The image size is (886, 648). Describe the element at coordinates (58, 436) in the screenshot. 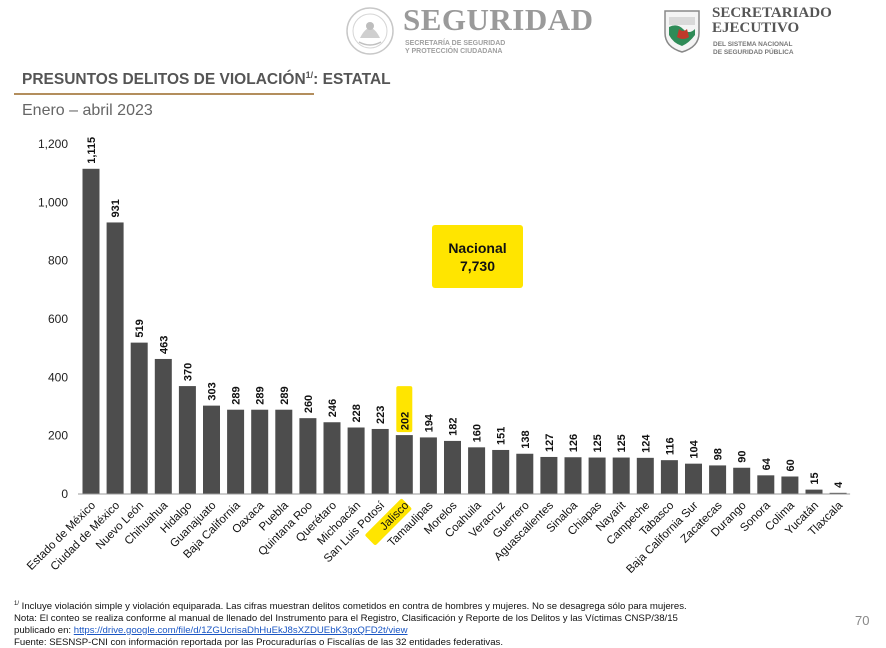

I see `y-tick-label: 200` at that location.